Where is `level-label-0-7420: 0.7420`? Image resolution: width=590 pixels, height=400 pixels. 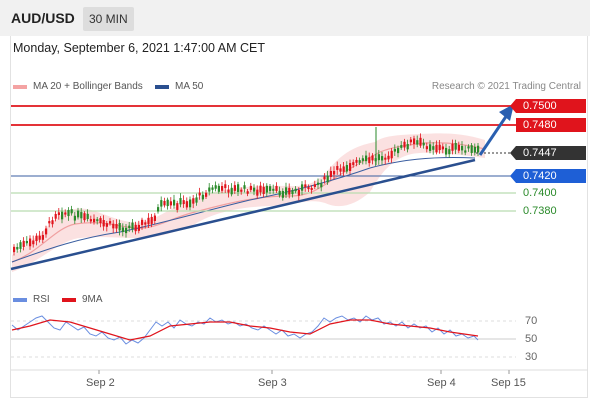
level-label-0-7420: 0.7420 is located at coordinates (548, 176).